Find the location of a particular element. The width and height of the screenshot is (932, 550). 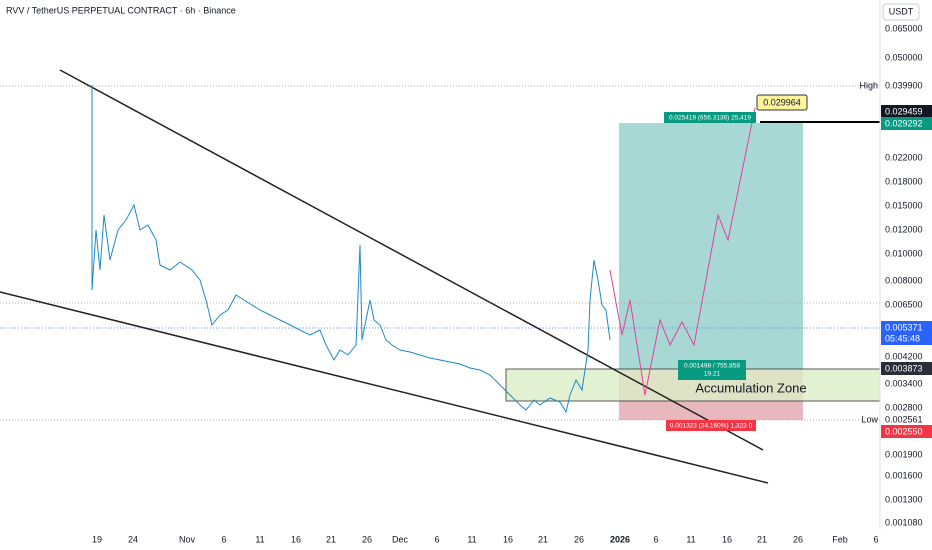

price-tick-label: 0.012000 is located at coordinates (904, 229).